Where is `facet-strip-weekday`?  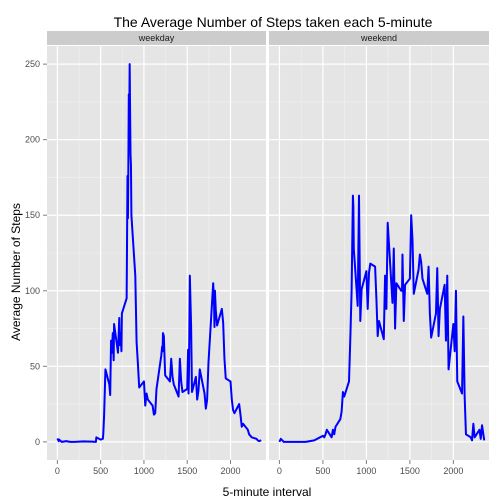
facet-strip-weekday is located at coordinates (156, 38).